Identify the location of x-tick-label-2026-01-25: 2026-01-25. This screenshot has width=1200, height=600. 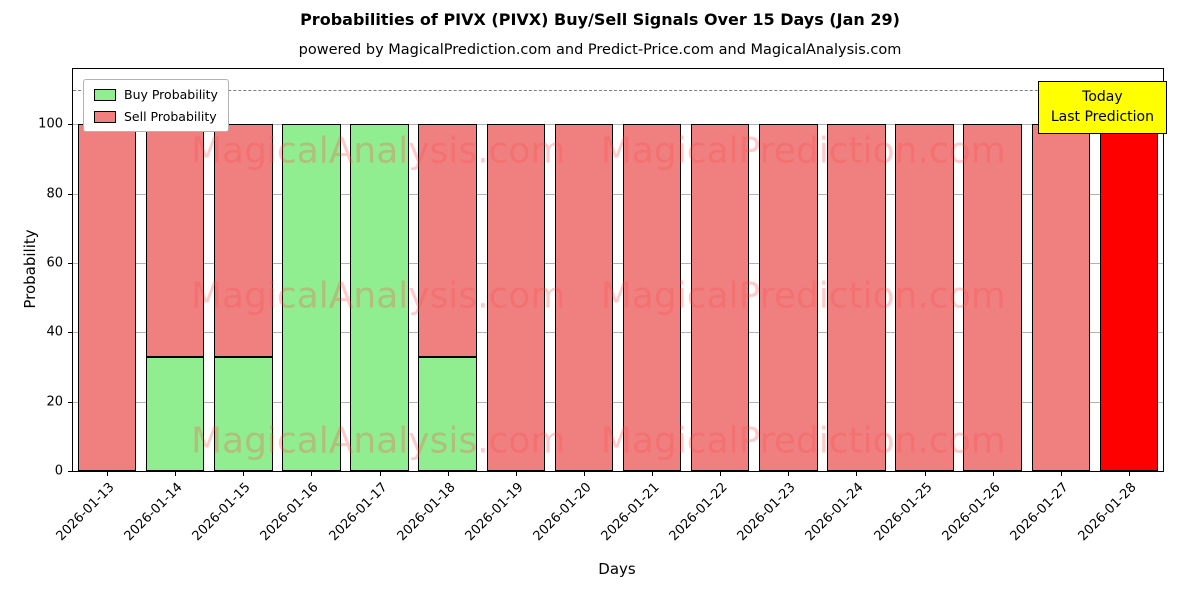
(903, 512).